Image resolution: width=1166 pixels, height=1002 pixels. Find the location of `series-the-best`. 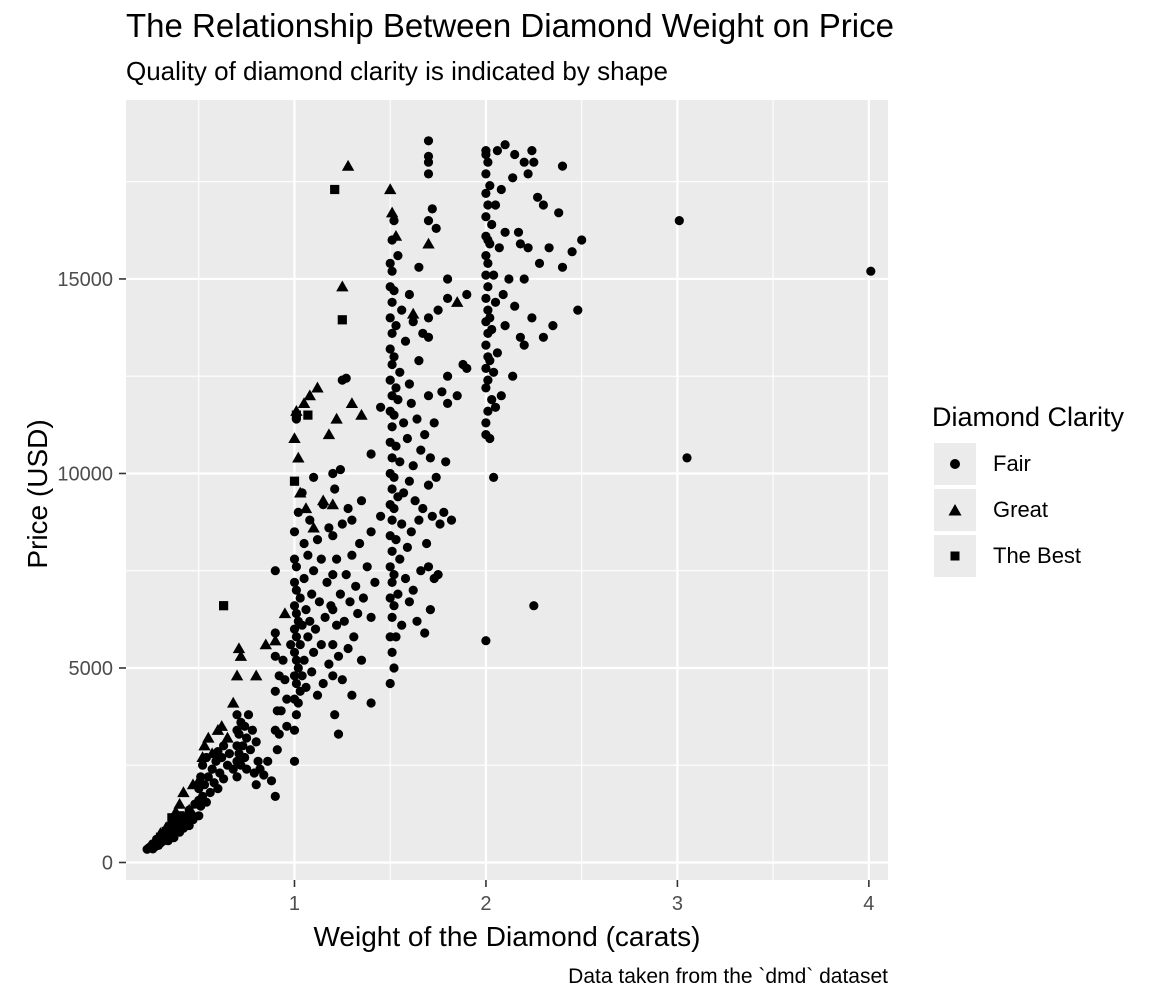

series-the-best is located at coordinates (251, 513).